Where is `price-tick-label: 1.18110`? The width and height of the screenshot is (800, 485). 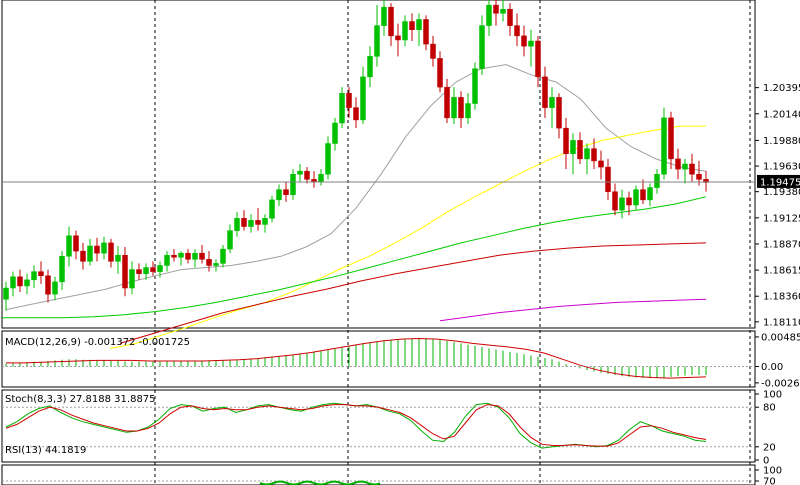 price-tick-label: 1.18110 is located at coordinates (781, 322).